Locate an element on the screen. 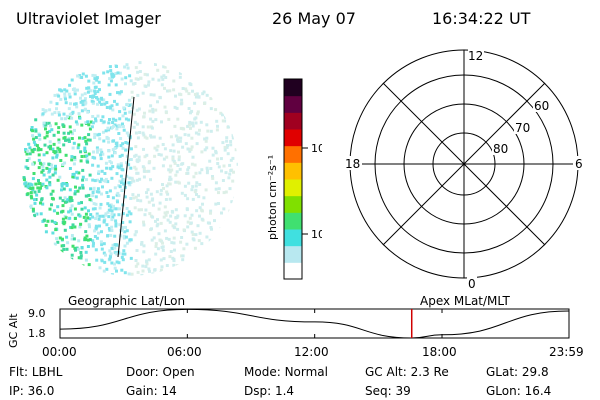 This screenshot has height=400, width=600. status-mode: Mode: Normal is located at coordinates (286, 372).